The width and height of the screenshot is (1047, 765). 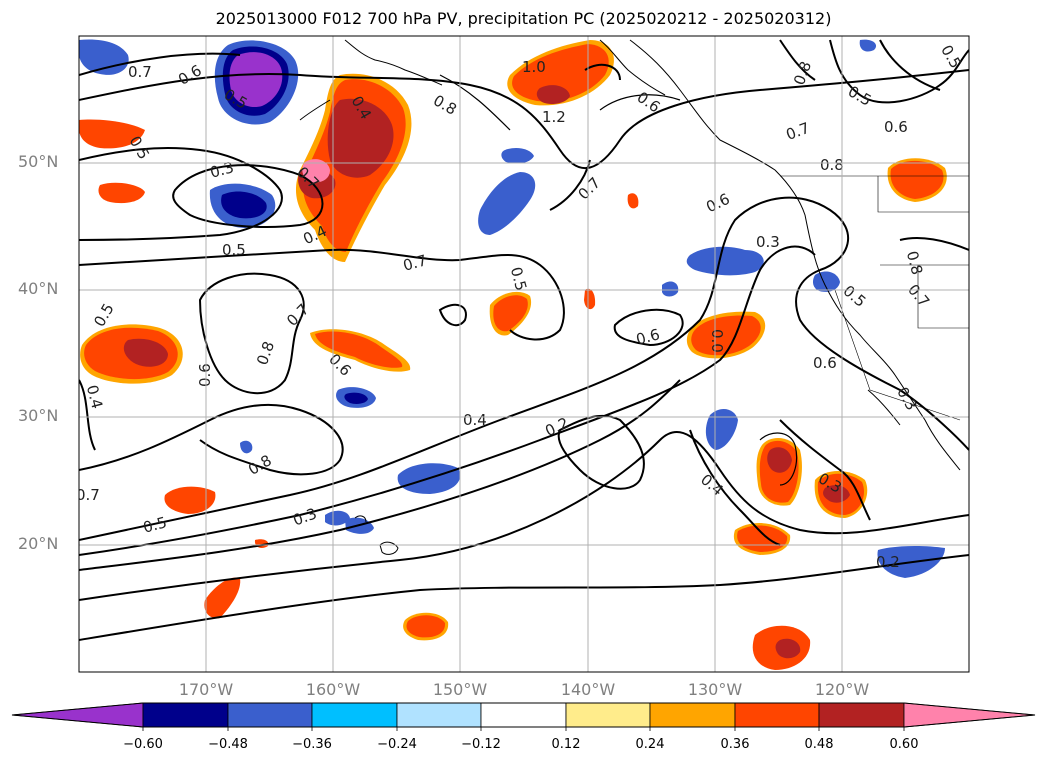 I want to click on colorbar-extend-high, so click(x=969, y=715).